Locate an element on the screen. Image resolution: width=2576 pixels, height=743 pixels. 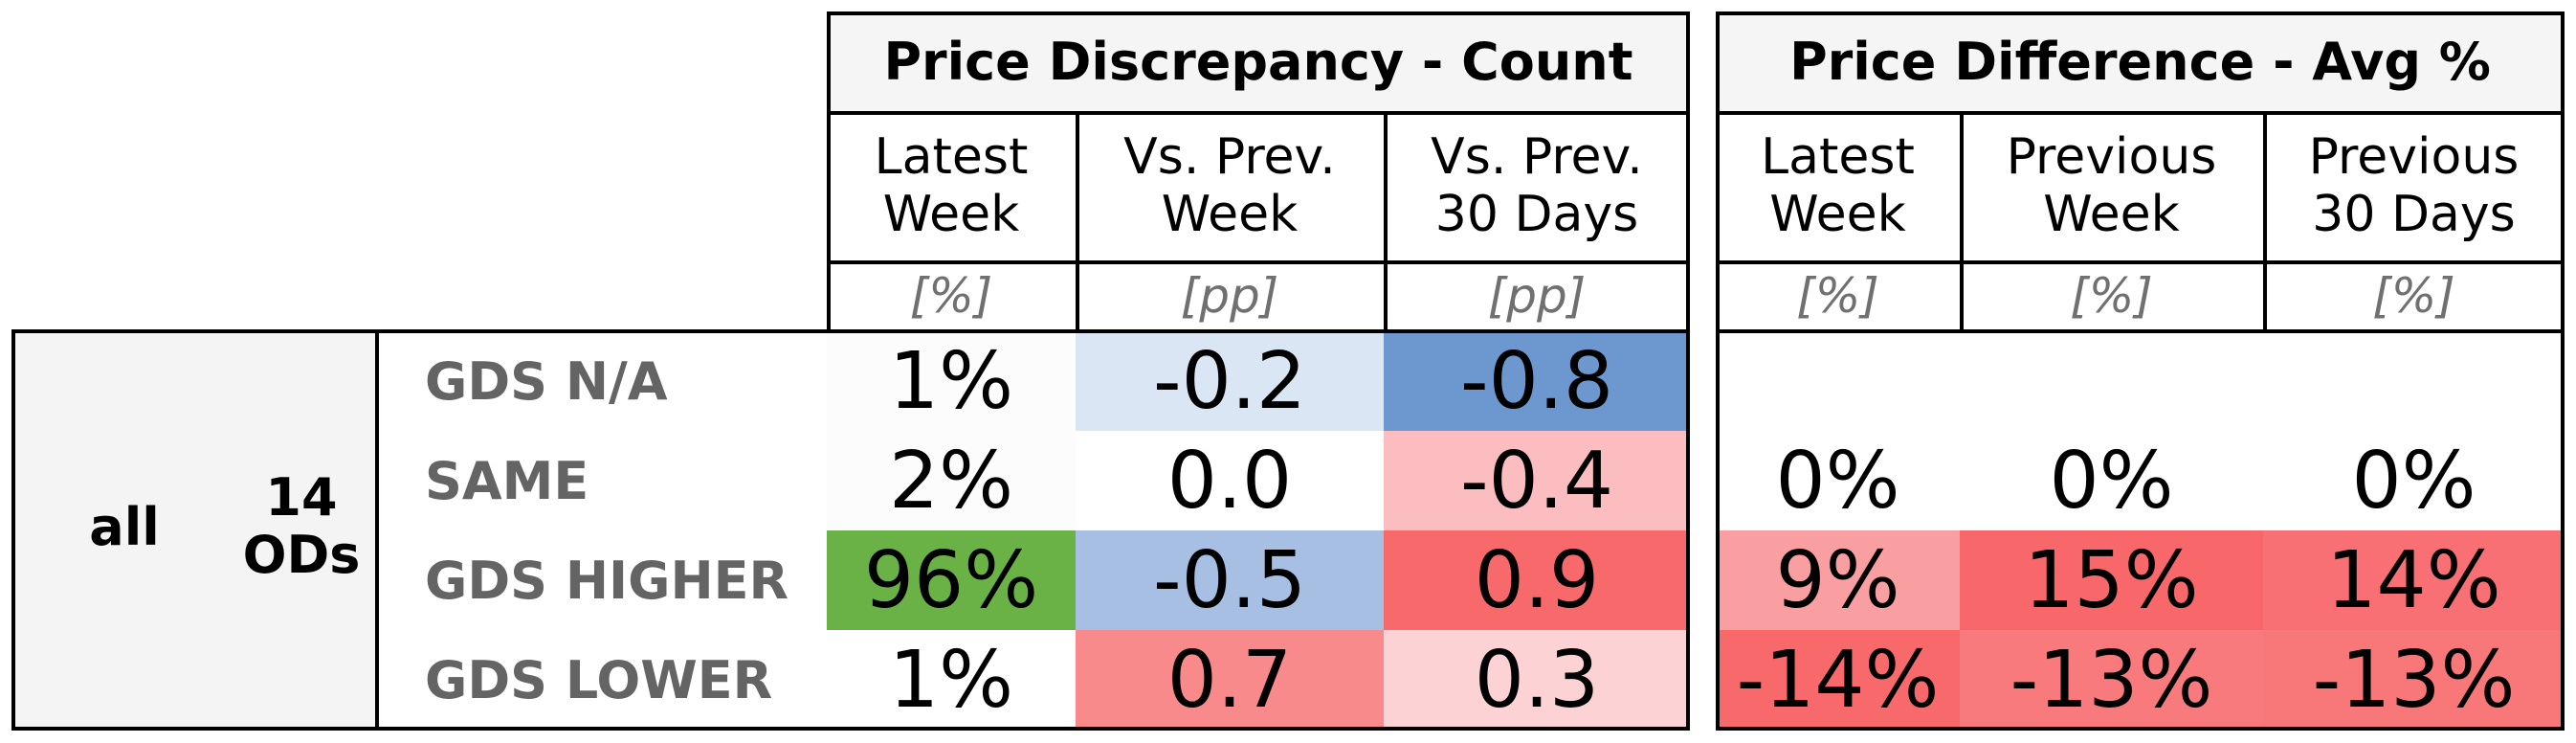
count-cell: -0.4 is located at coordinates (1537, 480).